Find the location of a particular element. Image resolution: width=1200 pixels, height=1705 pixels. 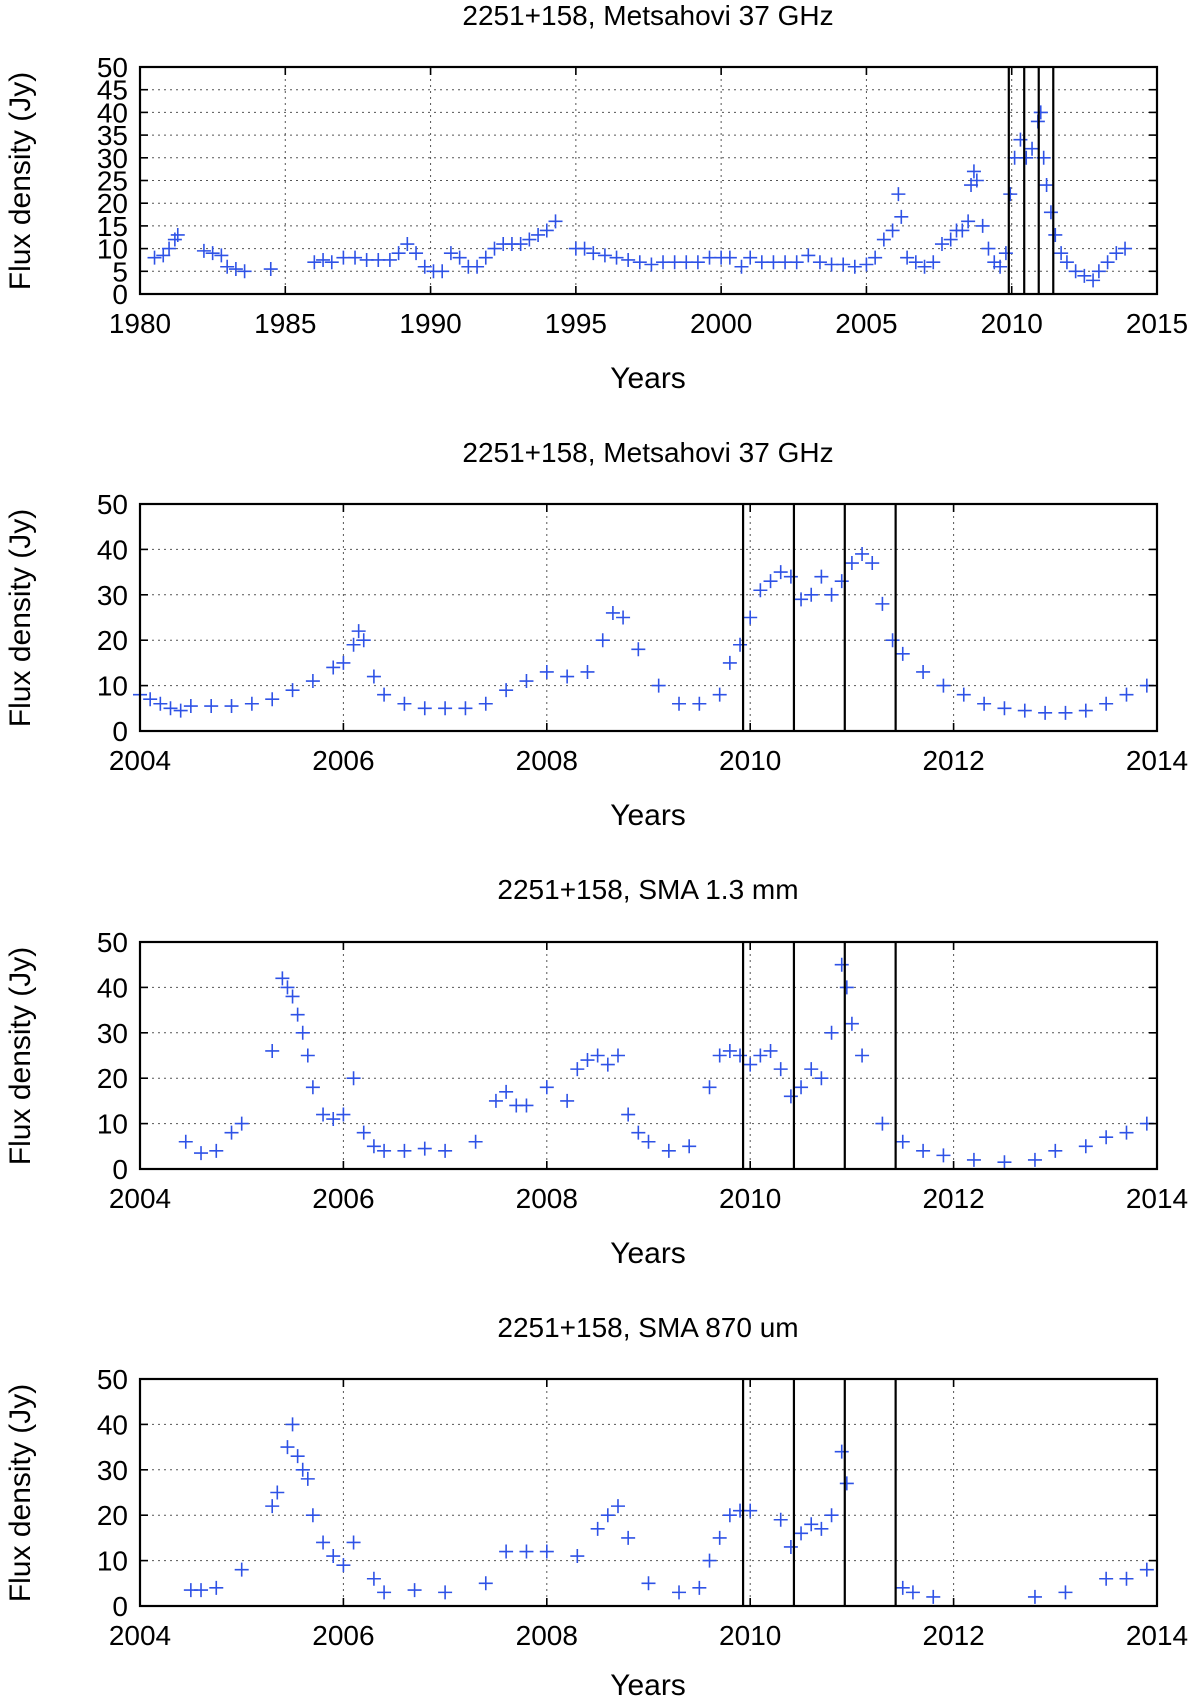

chart-title: 2251+158, SMA 870 um is located at coordinates (647, 1327).